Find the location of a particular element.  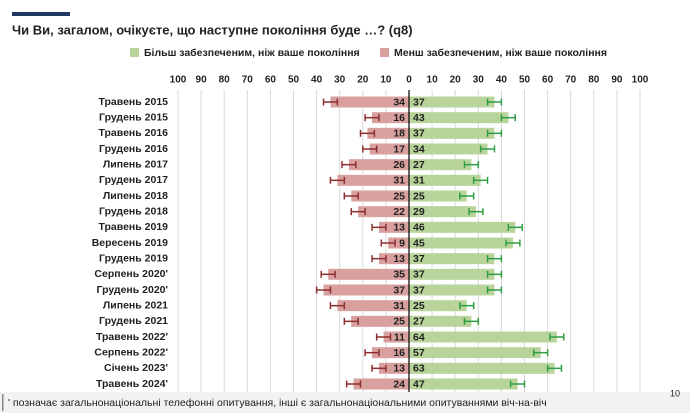

y-tick-label: Травень 2016 is located at coordinates (134, 133).